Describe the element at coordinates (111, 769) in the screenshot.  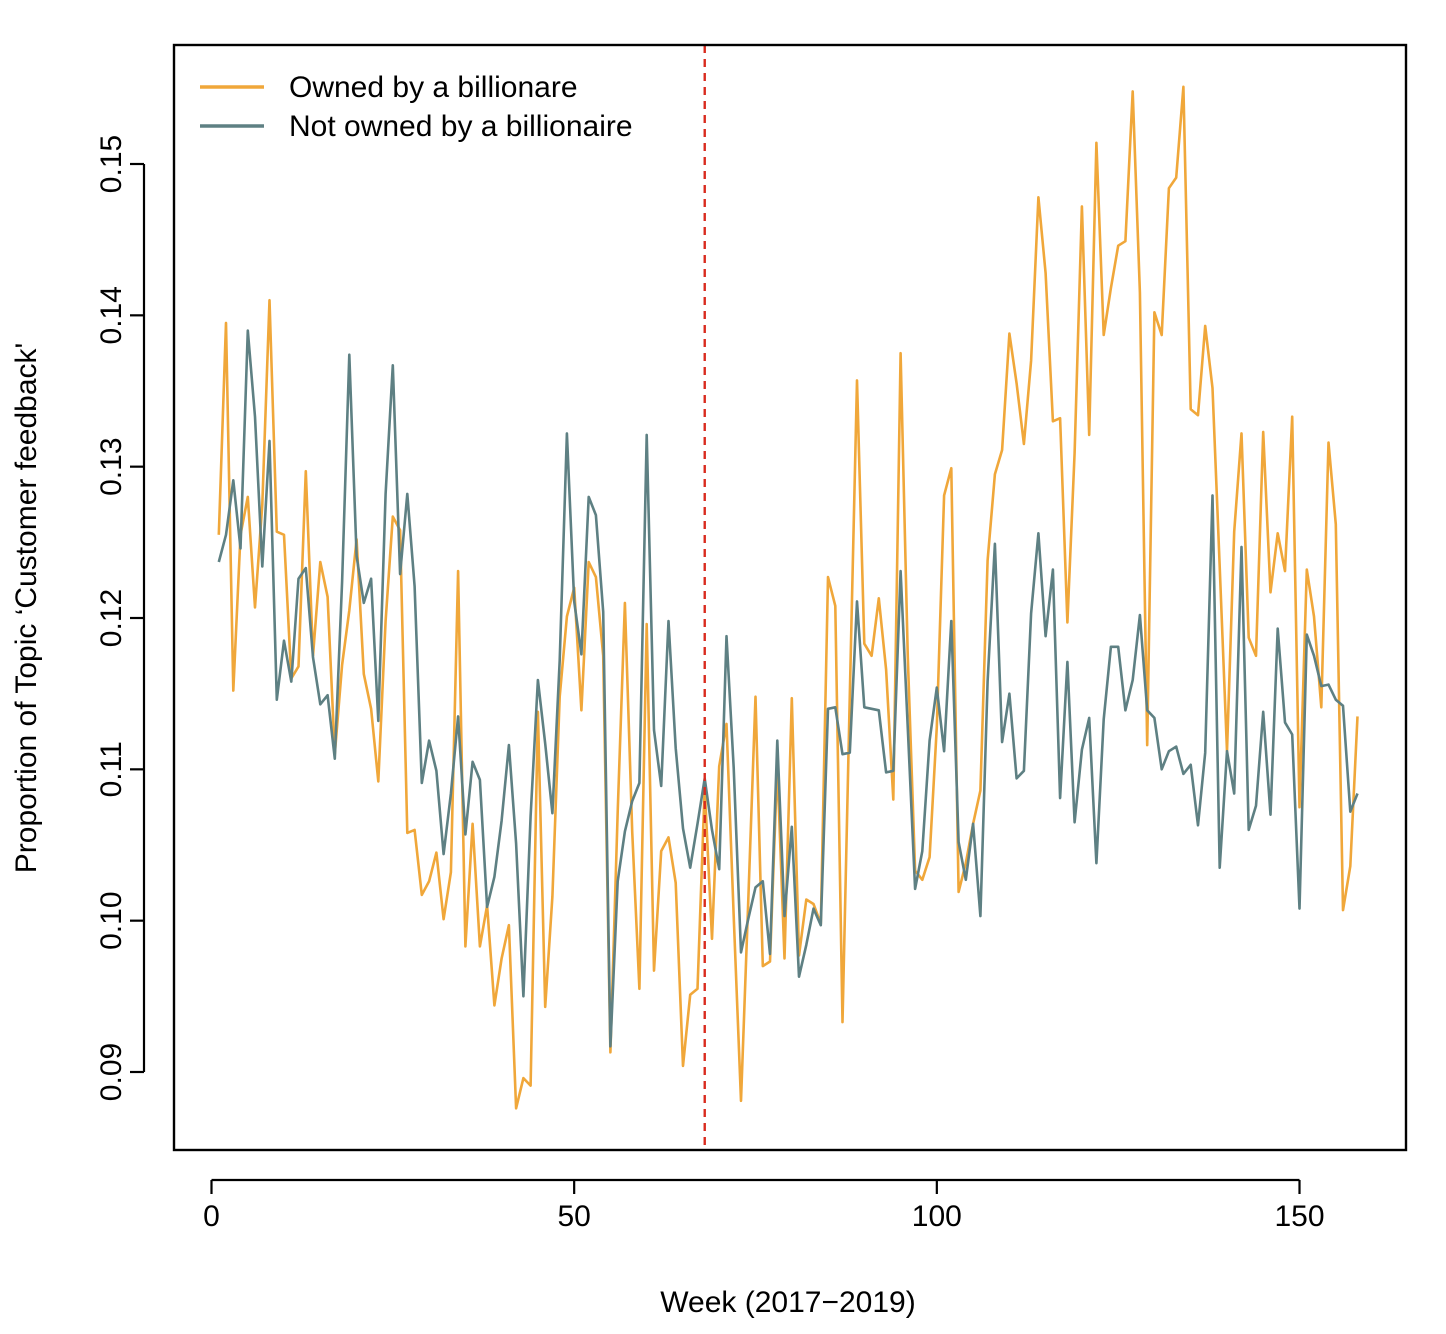
I see `y-tick-label: 0.11` at that location.